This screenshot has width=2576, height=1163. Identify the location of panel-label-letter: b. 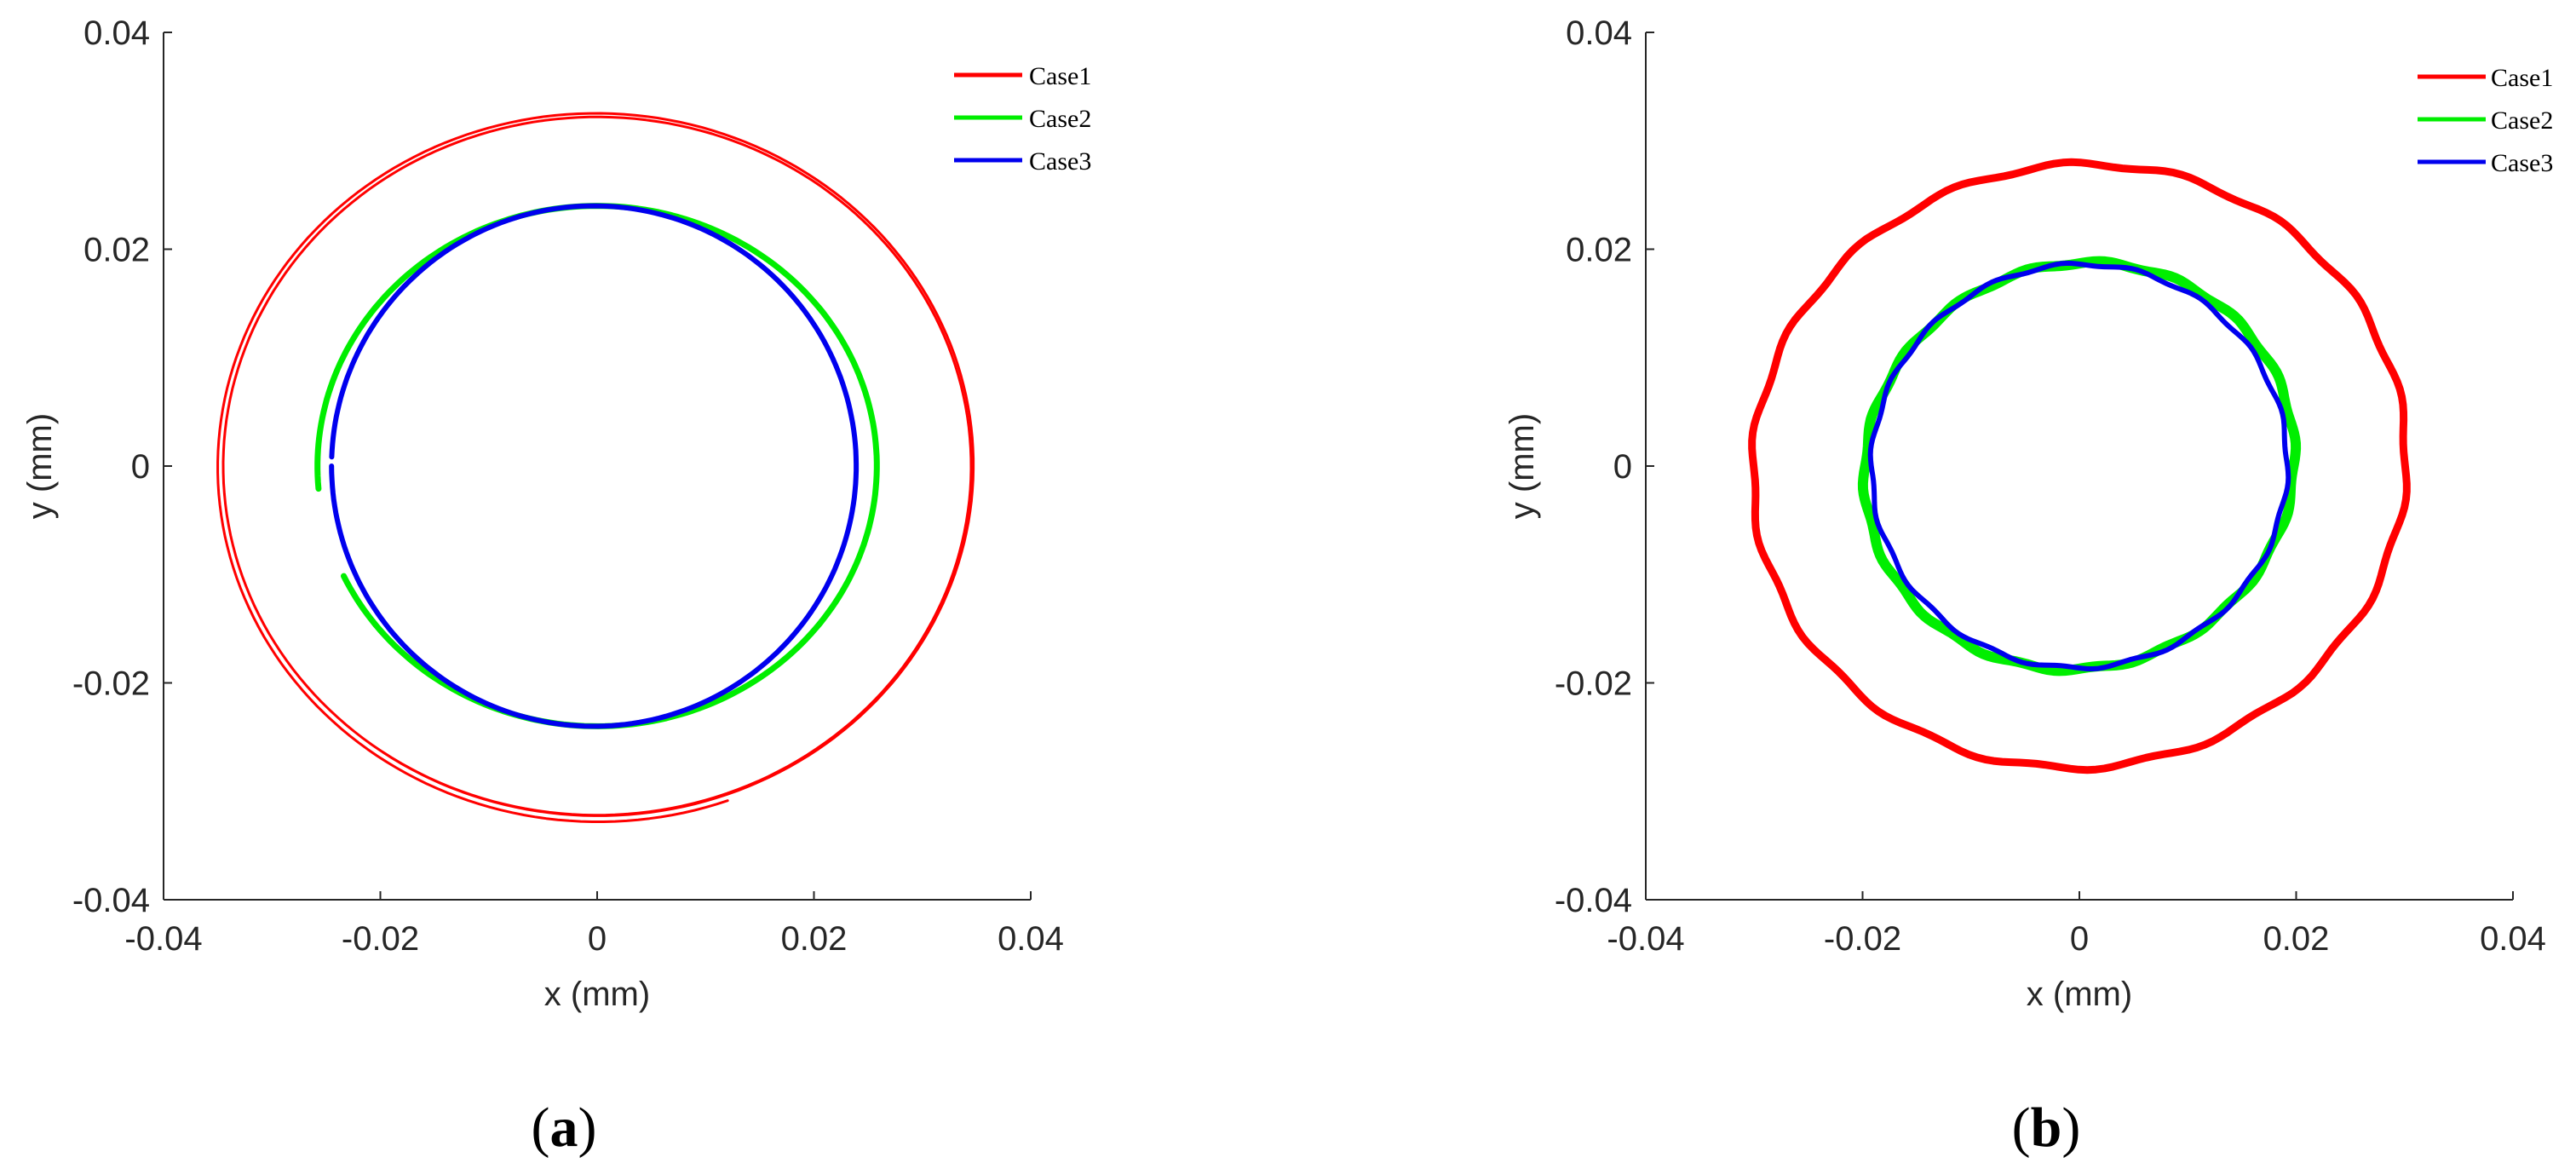
(2047, 1128).